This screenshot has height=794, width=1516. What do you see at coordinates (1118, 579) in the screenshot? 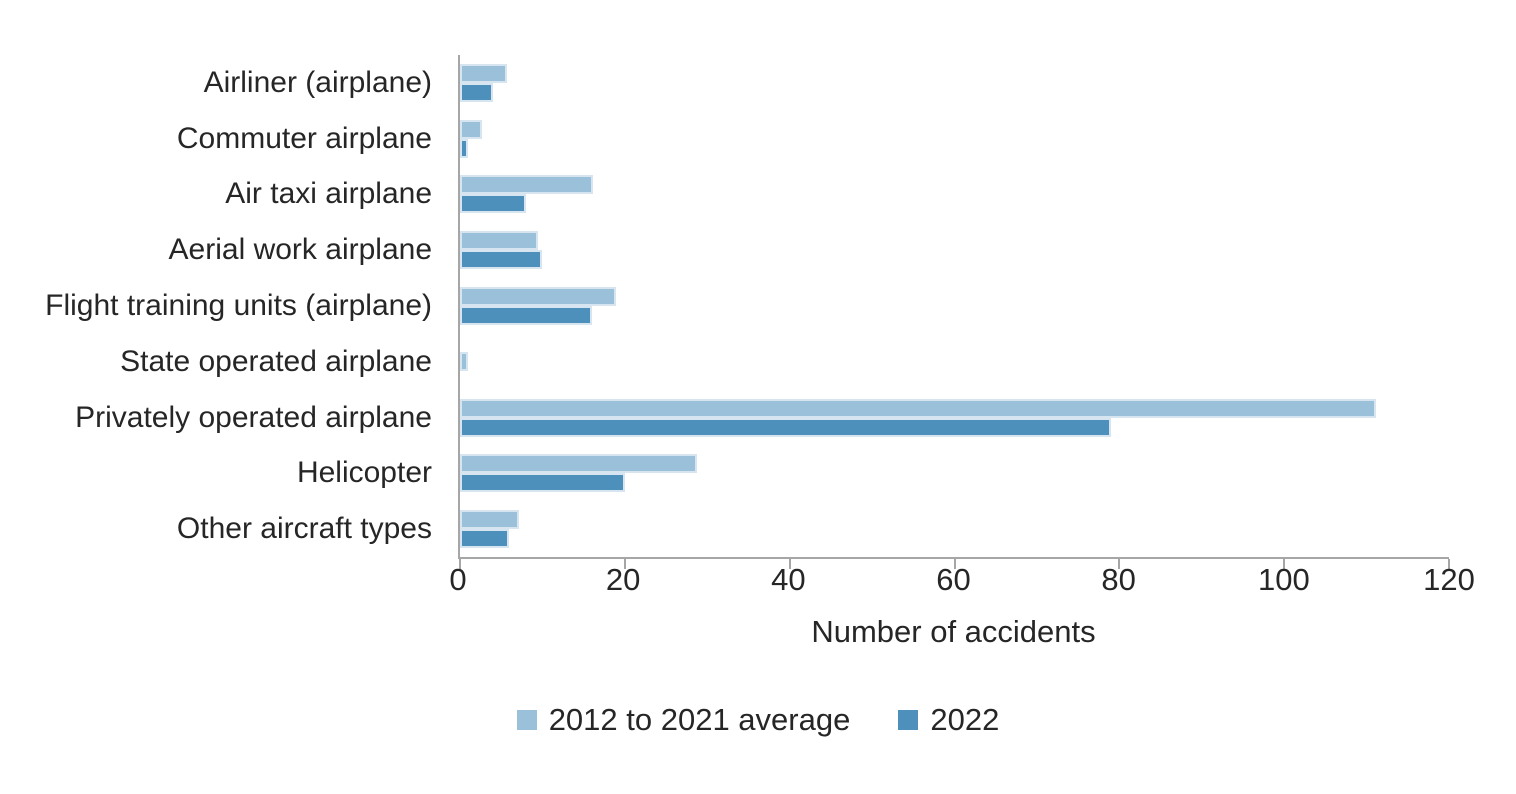
I see `x-tick-label: 80` at bounding box center [1118, 579].